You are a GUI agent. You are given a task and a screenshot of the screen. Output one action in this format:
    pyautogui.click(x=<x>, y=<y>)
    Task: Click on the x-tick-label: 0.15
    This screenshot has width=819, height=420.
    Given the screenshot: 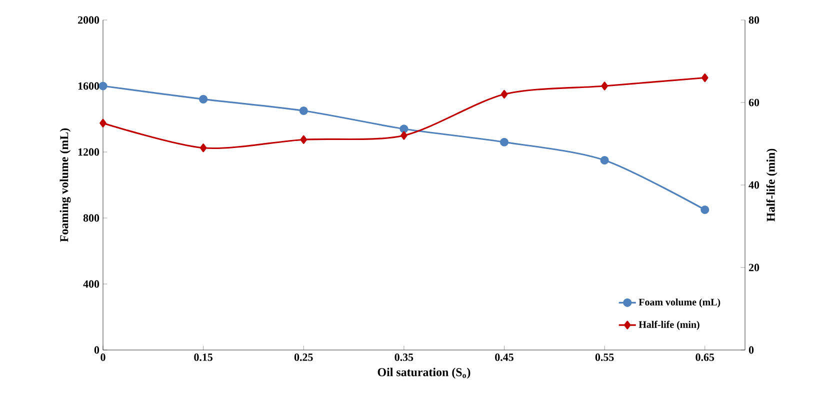 What is the action you would take?
    pyautogui.click(x=203, y=357)
    